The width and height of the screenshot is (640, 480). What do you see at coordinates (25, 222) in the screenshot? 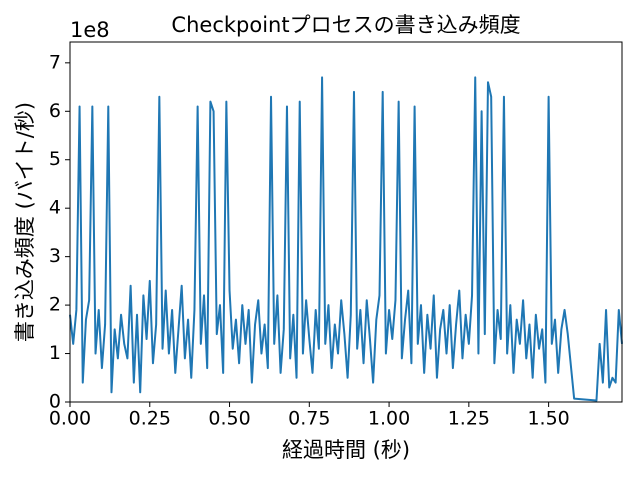
I see `y-axis-label: 書き込み頻度 (バイト/秒)` at bounding box center [25, 222].